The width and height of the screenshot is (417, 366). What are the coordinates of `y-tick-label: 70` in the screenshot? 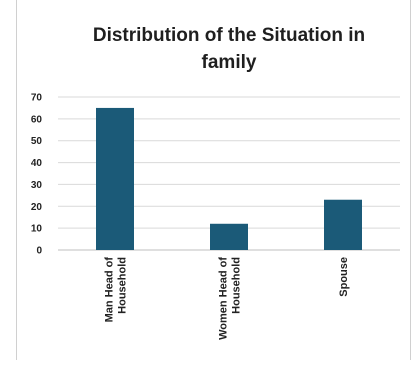 It's located at (37, 98).